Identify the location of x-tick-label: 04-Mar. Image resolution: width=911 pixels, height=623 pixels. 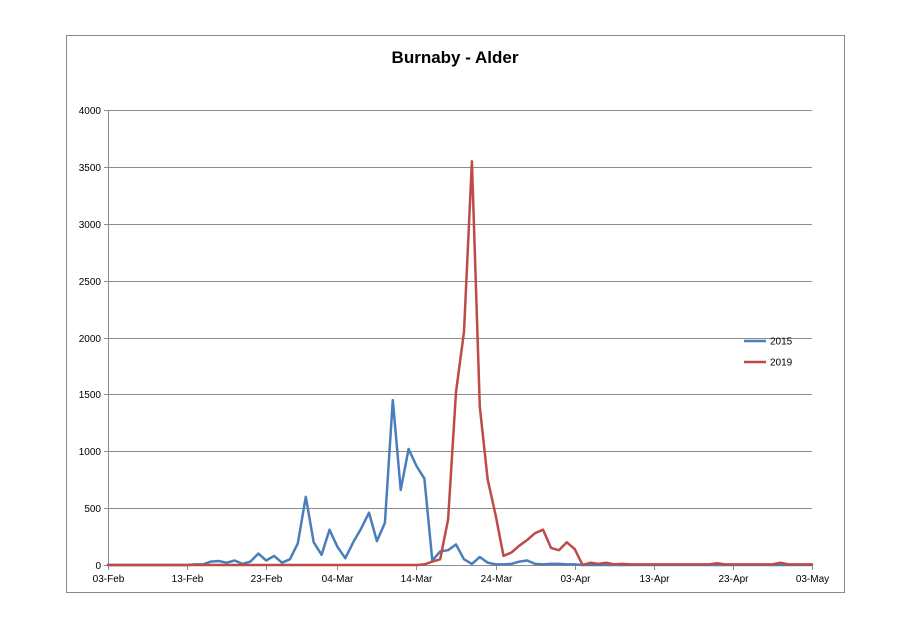
(338, 579).